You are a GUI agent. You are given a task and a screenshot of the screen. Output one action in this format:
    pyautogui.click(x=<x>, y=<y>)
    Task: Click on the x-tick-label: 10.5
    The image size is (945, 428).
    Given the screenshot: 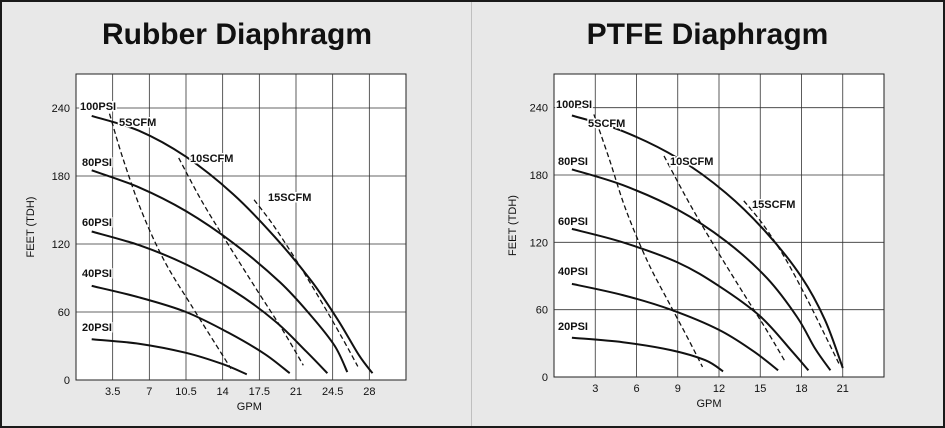 What is the action you would take?
    pyautogui.click(x=185, y=392)
    